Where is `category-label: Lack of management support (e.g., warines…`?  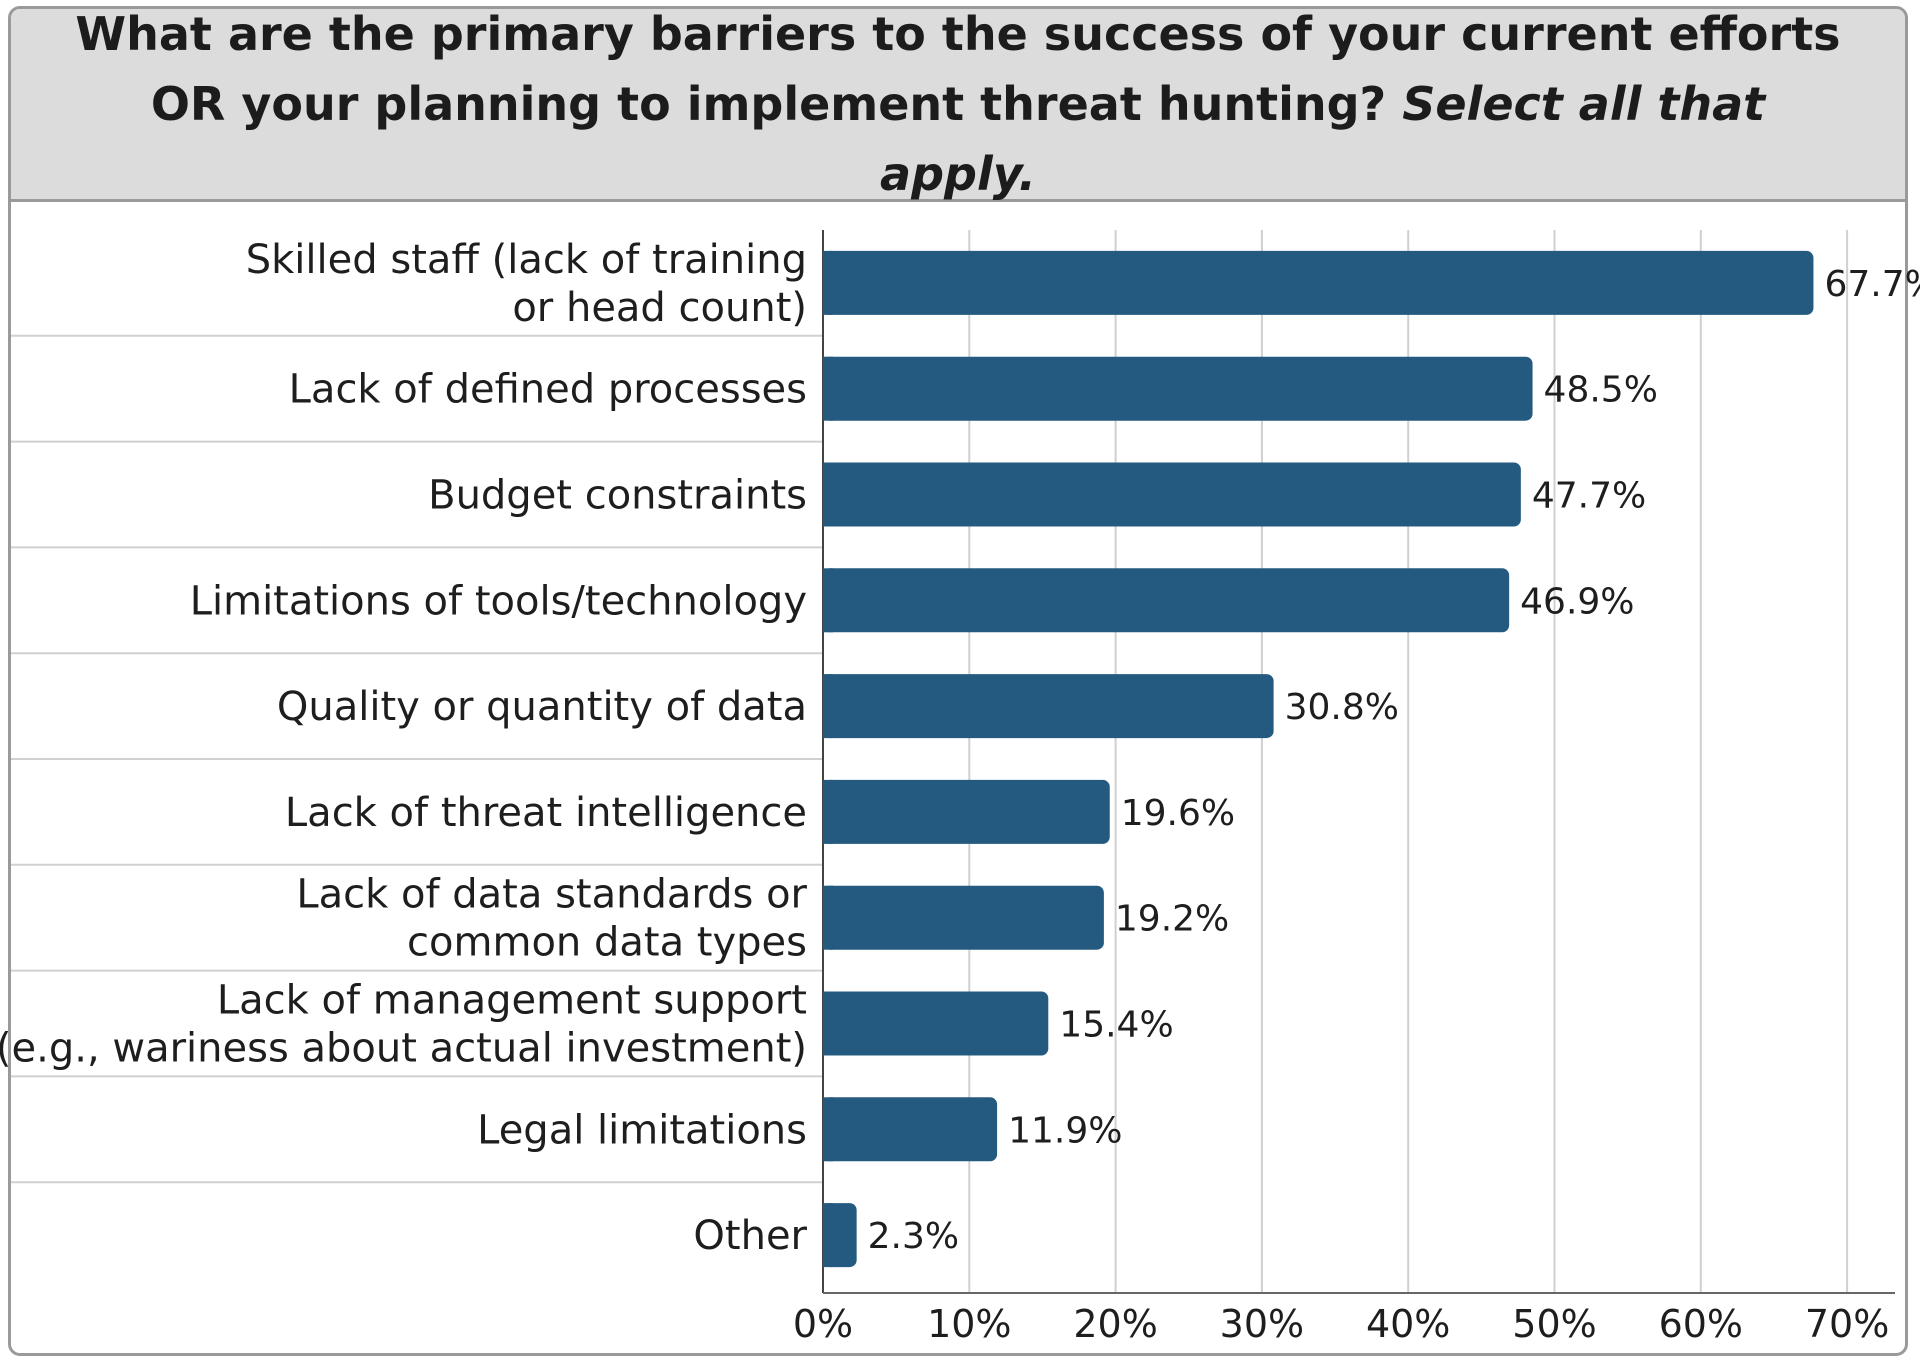
category-label: Lack of management support (e.g., warines… is located at coordinates (403, 1025).